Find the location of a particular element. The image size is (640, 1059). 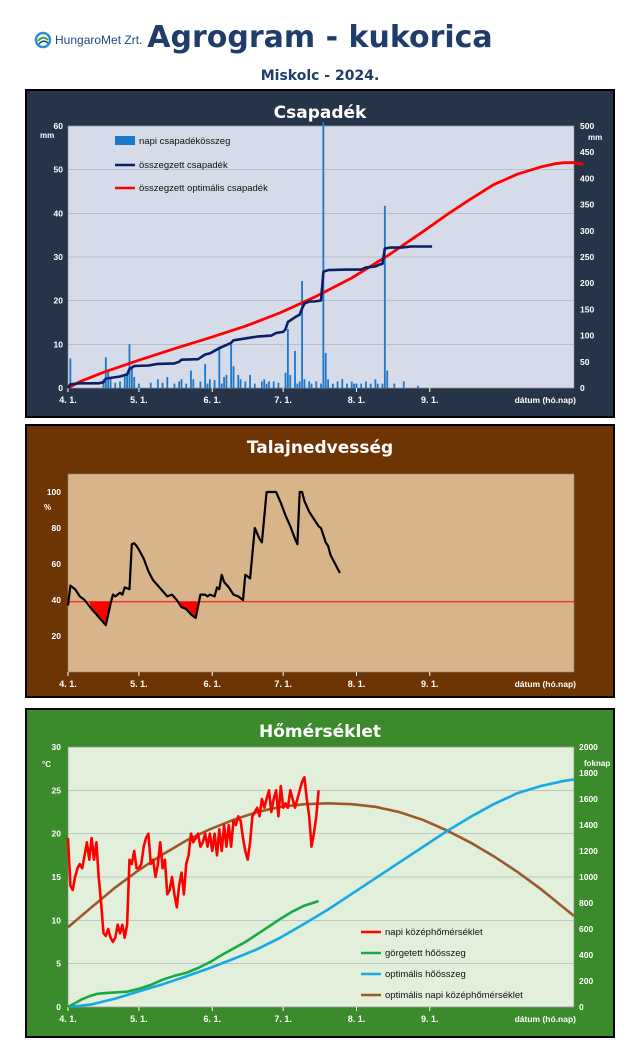

y2-tick-label: 2000 is located at coordinates (588, 747).